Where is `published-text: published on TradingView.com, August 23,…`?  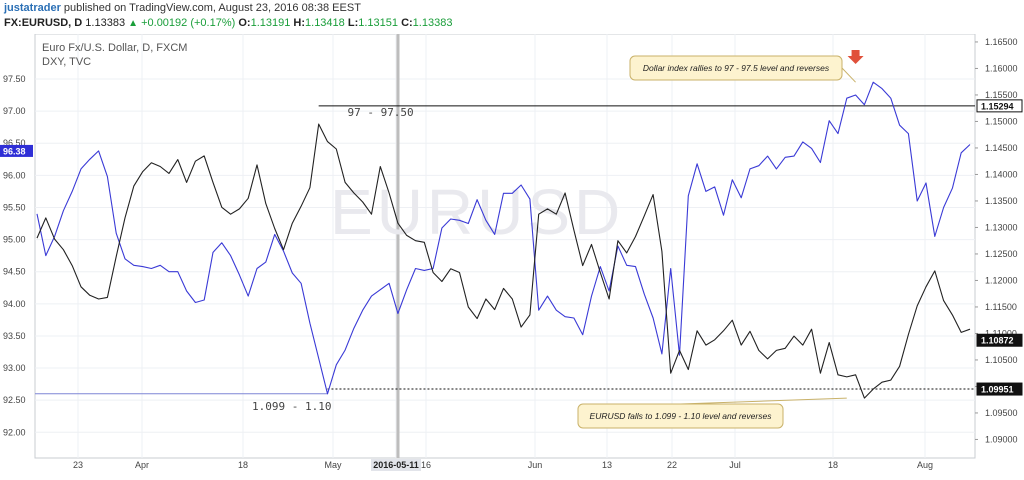 published-text: published on TradingView.com, August 23,… is located at coordinates (210, 8).